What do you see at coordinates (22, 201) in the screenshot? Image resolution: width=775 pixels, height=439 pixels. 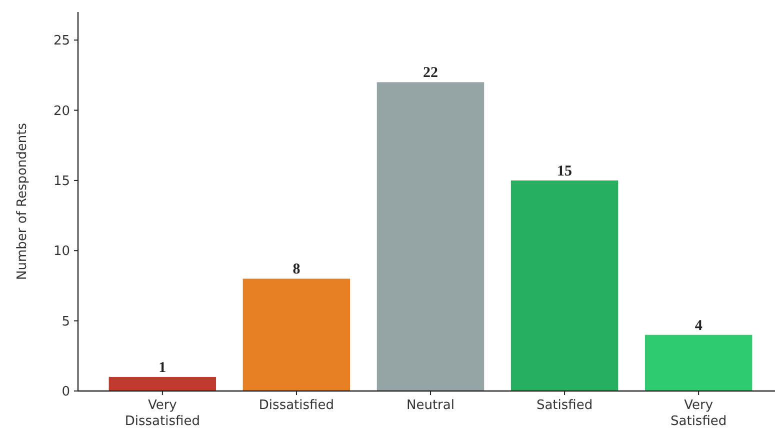 I see `y-axis-title: Number of Respondents` at bounding box center [22, 201].